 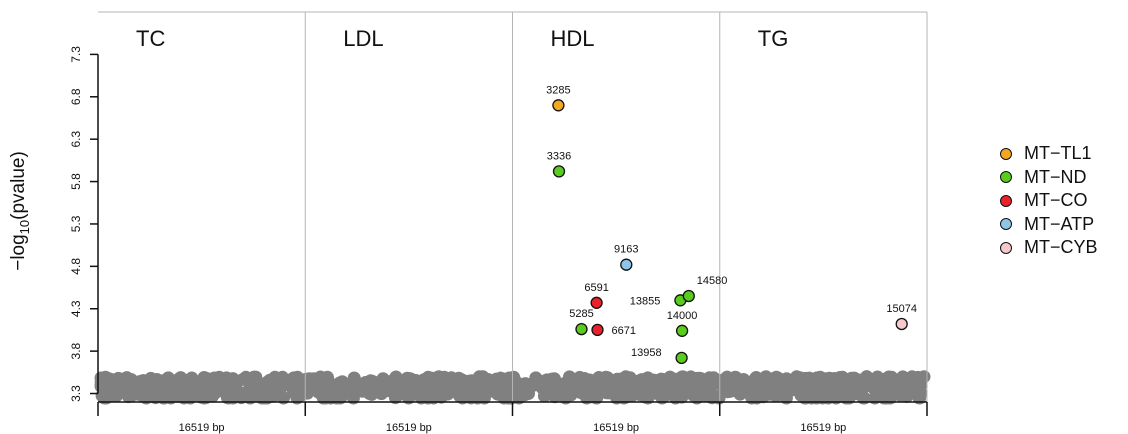 What do you see at coordinates (18, 185) in the screenshot?
I see `y-axis-label-suffix: (pvalue)` at bounding box center [18, 185].